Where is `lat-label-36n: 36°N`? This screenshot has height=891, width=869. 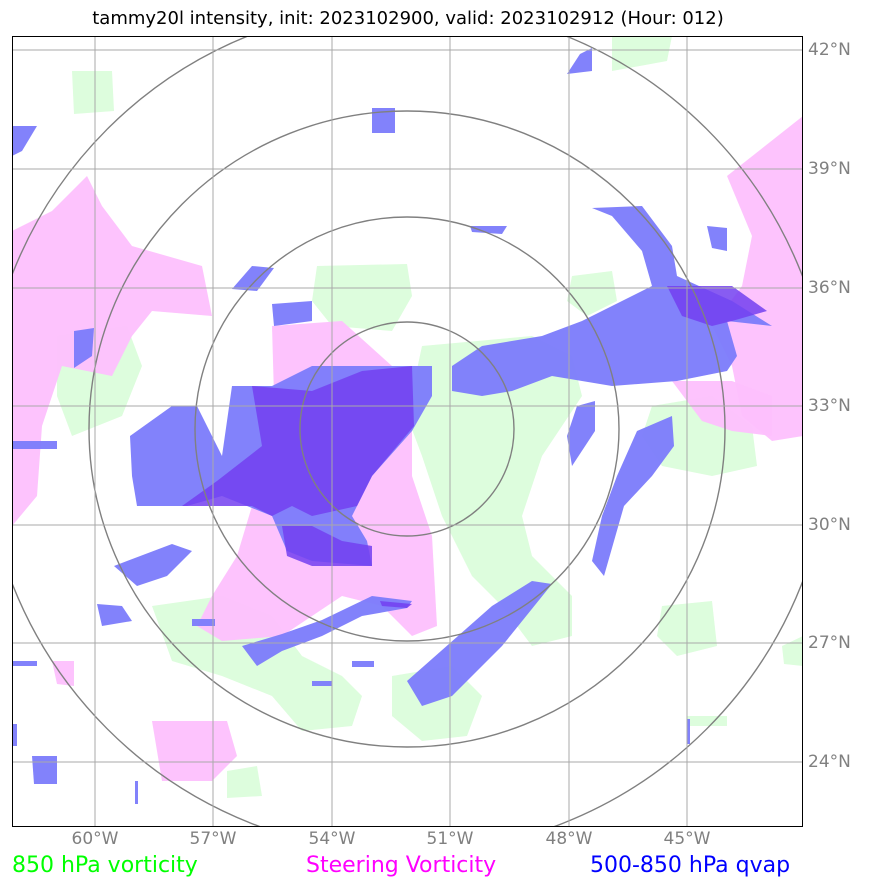
lat-label-36n: 36°N is located at coordinates (829, 288).